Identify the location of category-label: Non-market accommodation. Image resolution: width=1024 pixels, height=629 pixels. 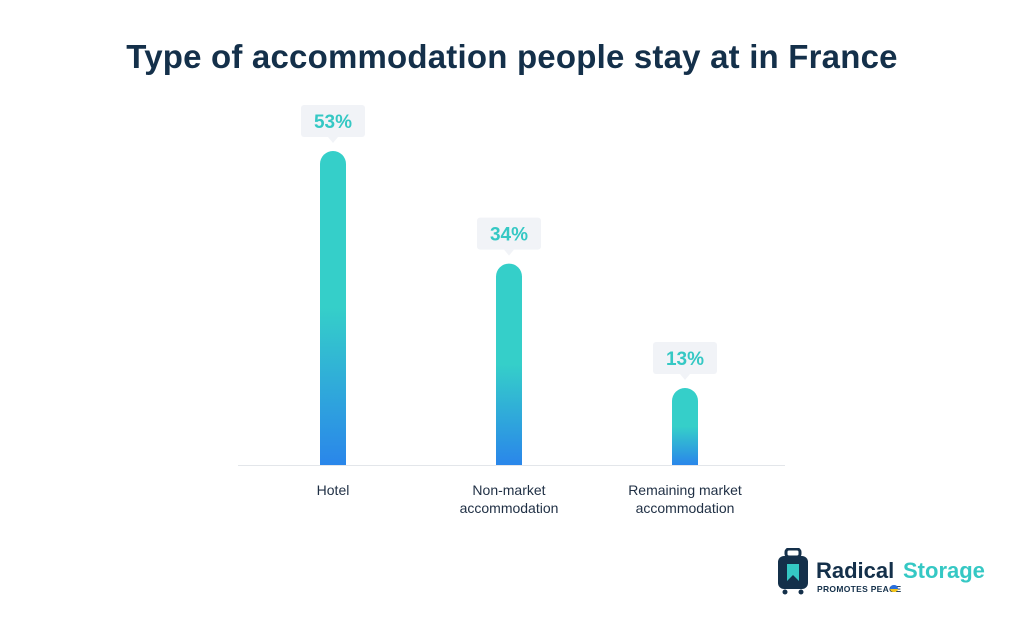
(509, 499).